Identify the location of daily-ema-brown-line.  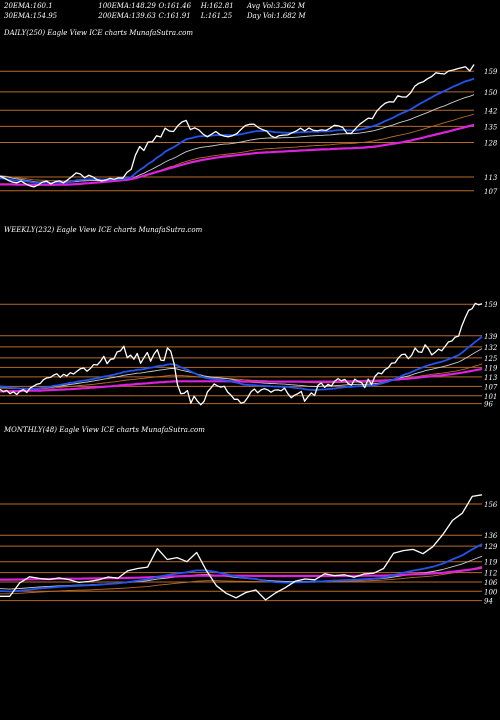
(237, 147).